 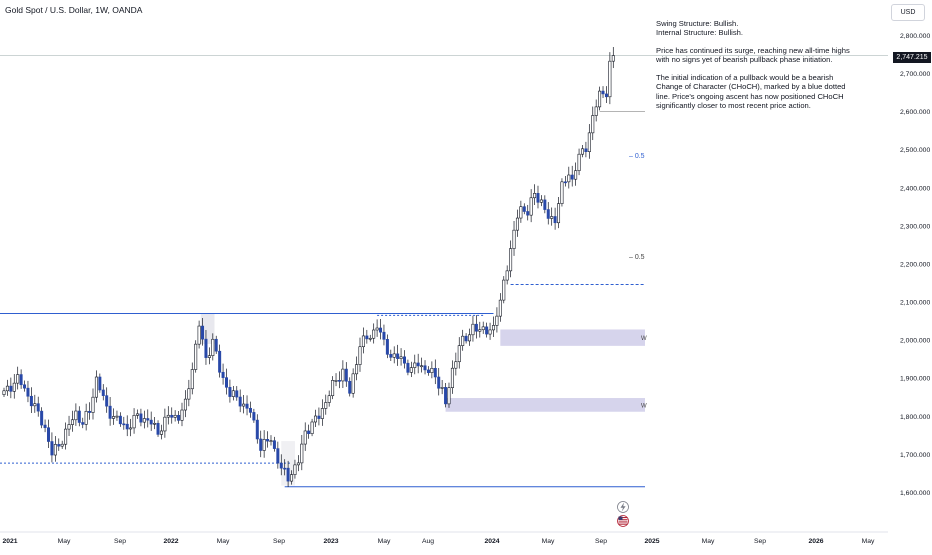 What do you see at coordinates (915, 112) in the screenshot?
I see `y-tick-label: 2,600.000` at bounding box center [915, 112].